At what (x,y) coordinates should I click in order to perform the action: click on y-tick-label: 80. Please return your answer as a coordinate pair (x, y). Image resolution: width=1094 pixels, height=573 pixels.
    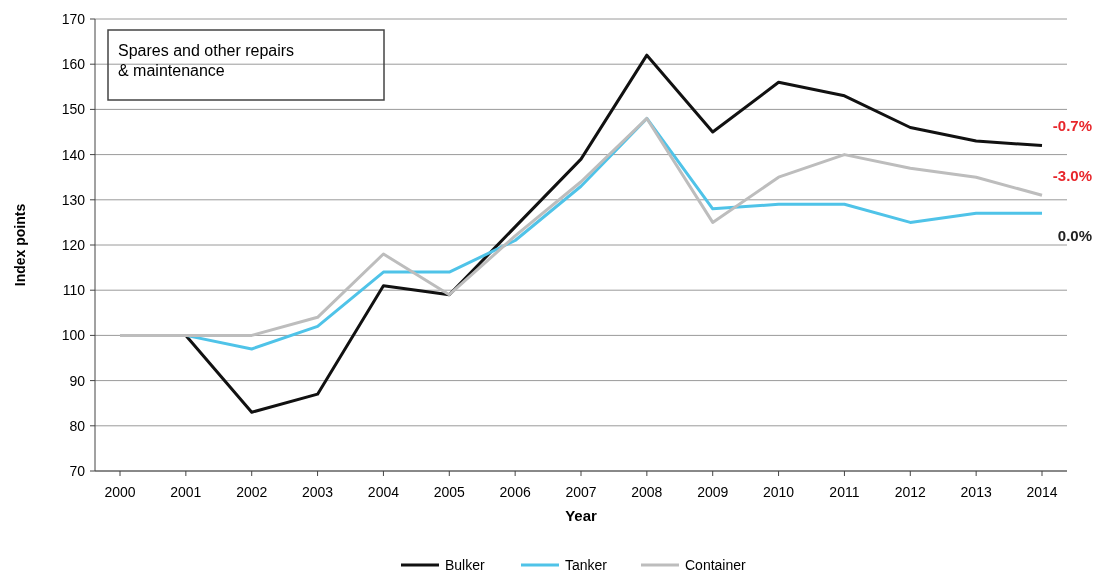
    Looking at the image, I should click on (77, 425).